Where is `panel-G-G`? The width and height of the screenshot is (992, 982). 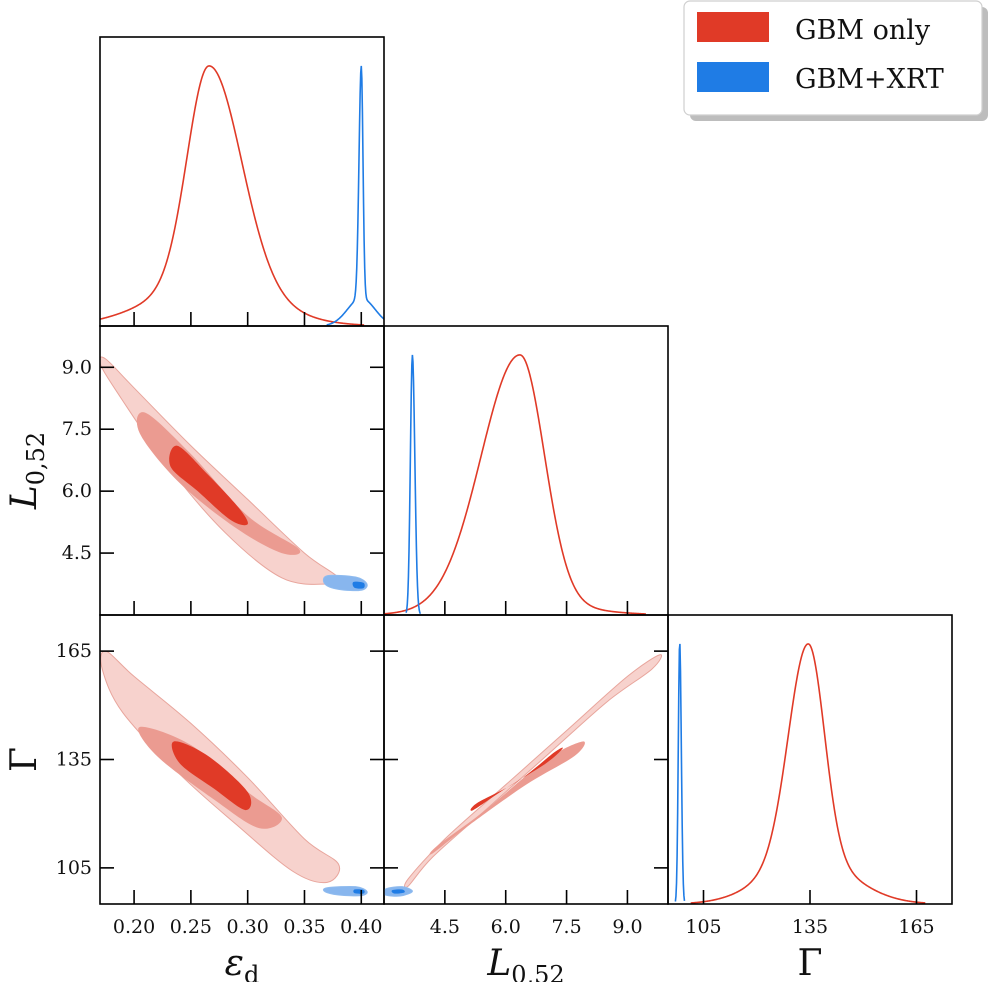 panel-G-G is located at coordinates (810, 759).